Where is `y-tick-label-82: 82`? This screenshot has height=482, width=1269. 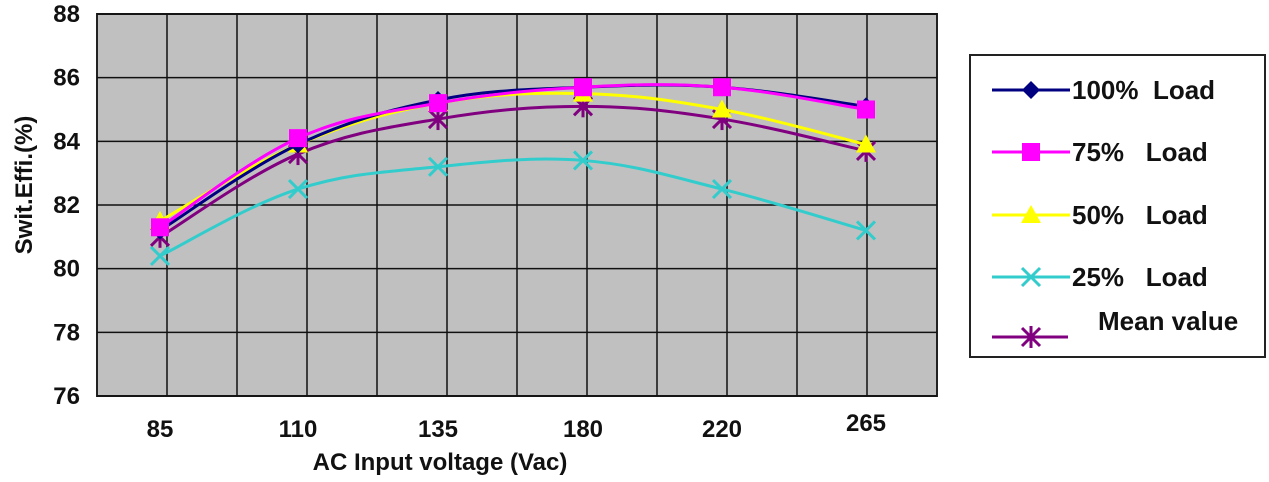 y-tick-label-82: 82 is located at coordinates (66, 205).